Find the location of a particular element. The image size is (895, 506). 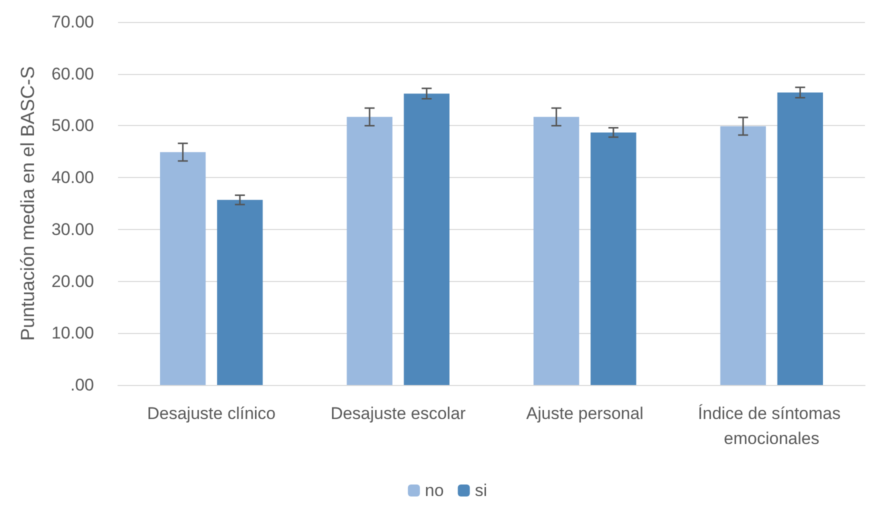

y-axis-title: Puntuación media en el BASC-S is located at coordinates (28, 203).